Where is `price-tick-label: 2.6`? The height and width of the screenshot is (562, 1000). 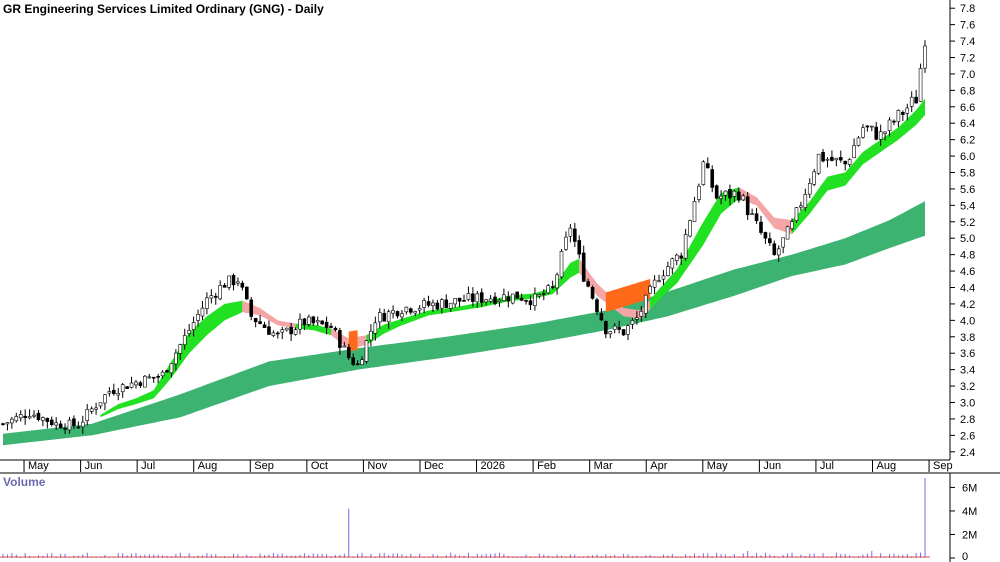 price-tick-label: 2.6 is located at coordinates (967, 436).